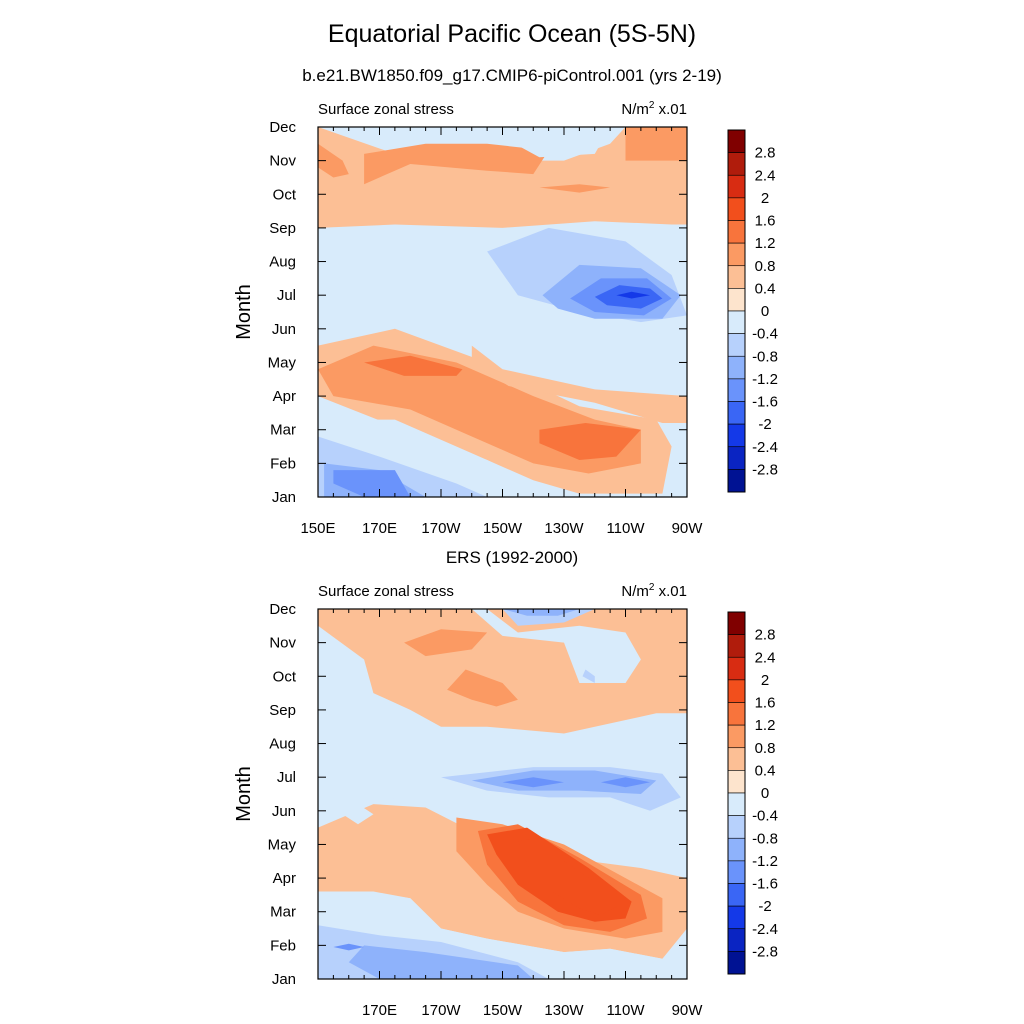 The image size is (1024, 1024). What do you see at coordinates (285, 194) in the screenshot?
I see `panel1-ytick-label: Oct` at bounding box center [285, 194].